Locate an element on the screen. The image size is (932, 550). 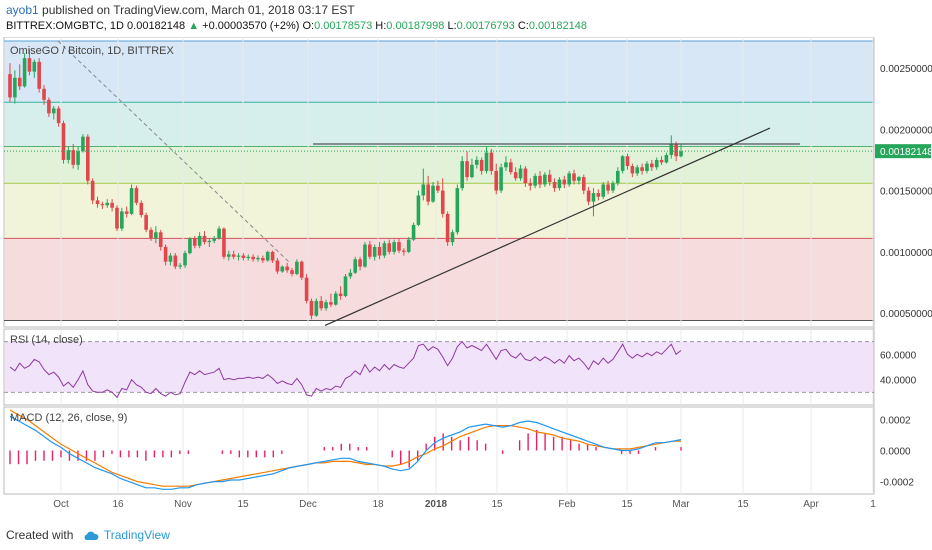
time-tick-label: Mar is located at coordinates (681, 504).